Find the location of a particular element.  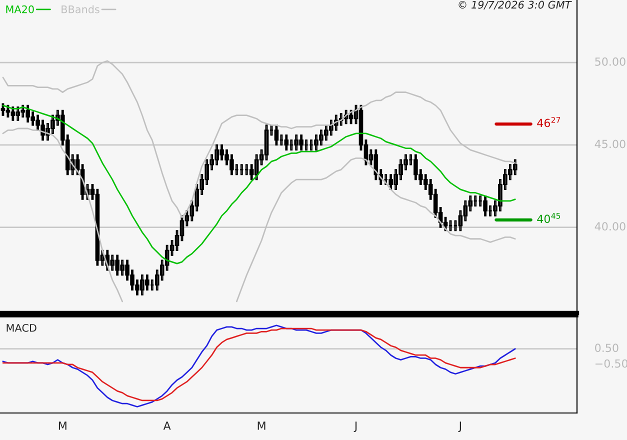

x-tick-label: A is located at coordinates (167, 426).